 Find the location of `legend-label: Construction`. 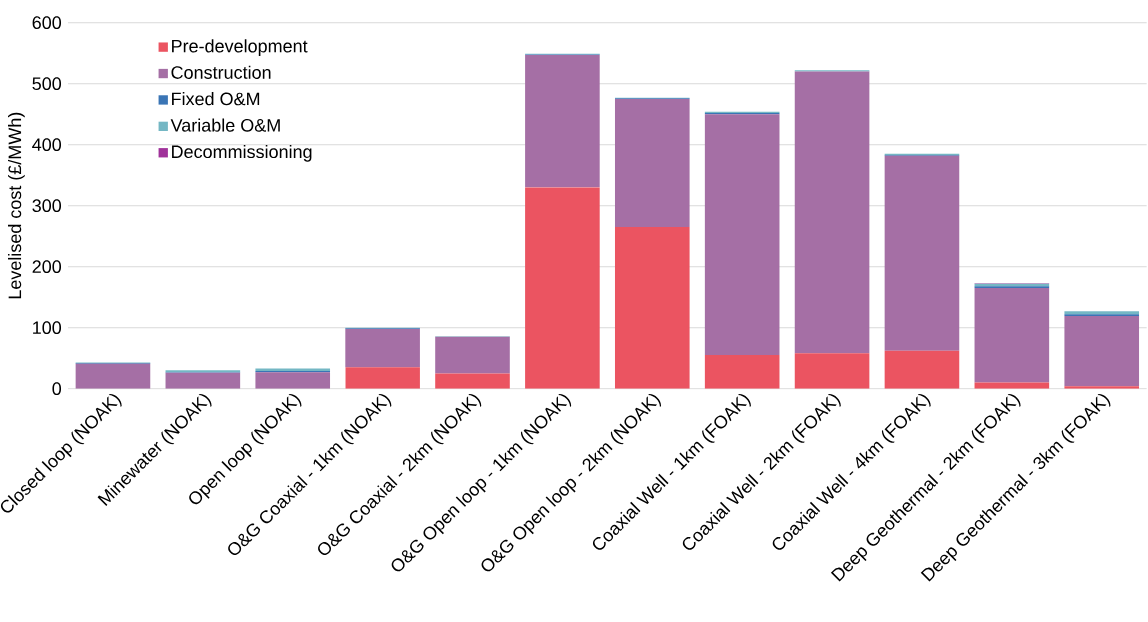

legend-label: Construction is located at coordinates (221, 72).